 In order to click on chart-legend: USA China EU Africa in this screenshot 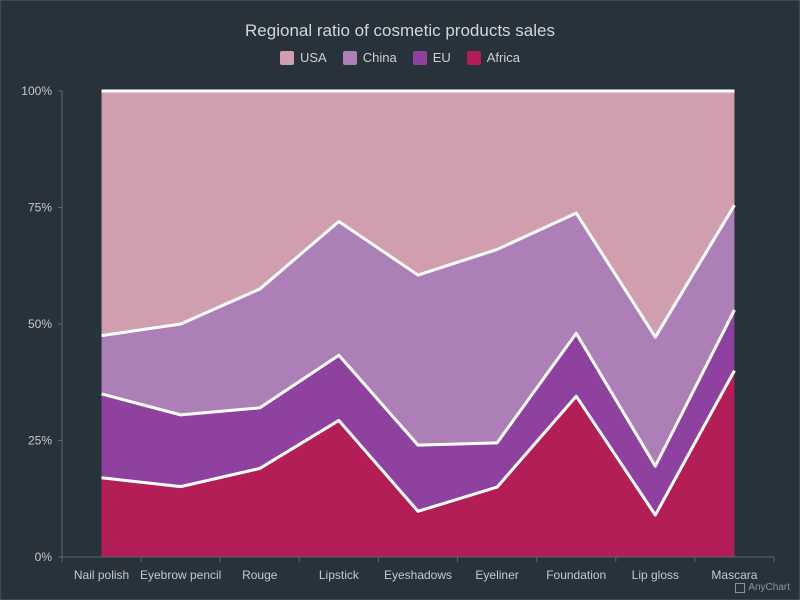, I will do `click(400, 57)`.